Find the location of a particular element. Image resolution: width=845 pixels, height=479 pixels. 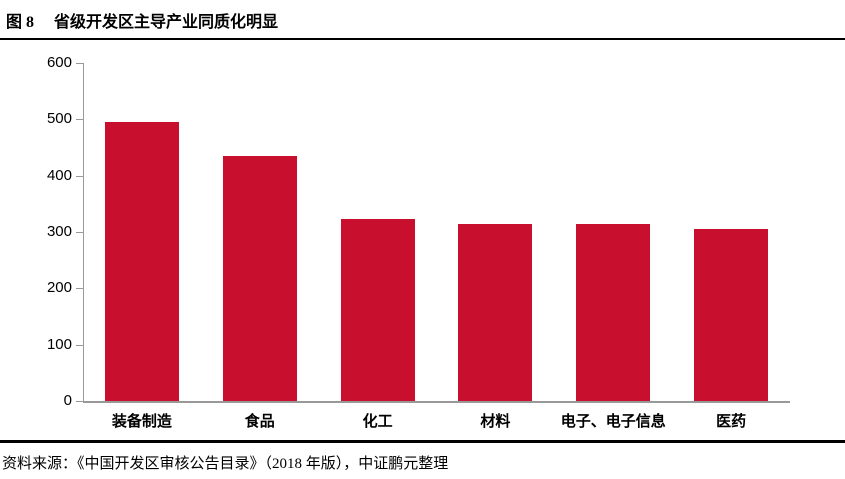

y-tick-label: 100 is located at coordinates (59, 344).